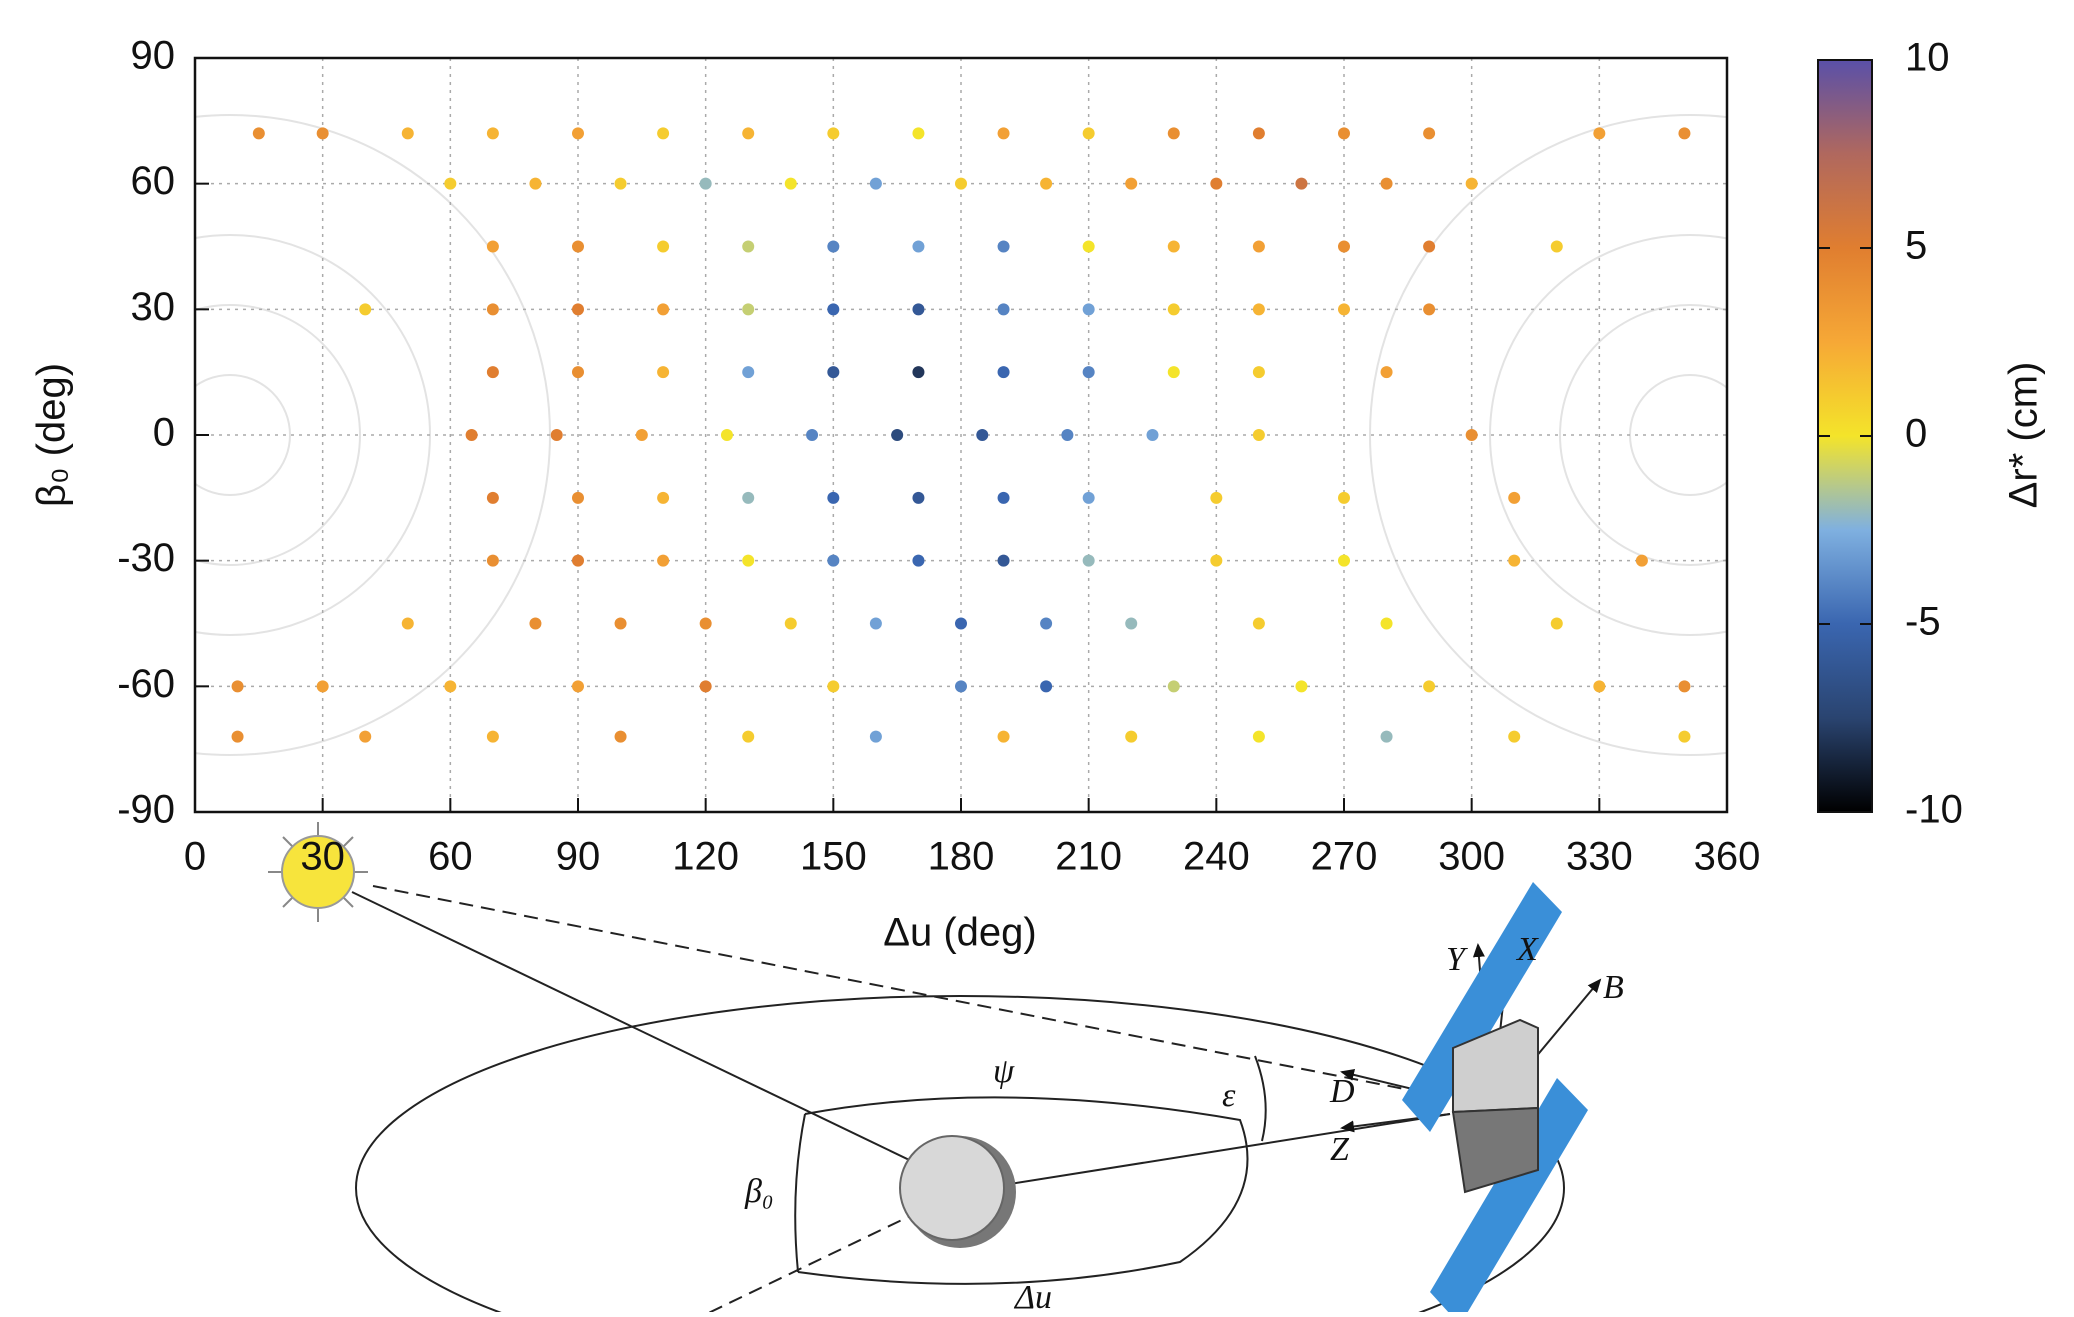  What do you see at coordinates (578, 857) in the screenshot?
I see `x-tick-label: 90` at bounding box center [578, 857].